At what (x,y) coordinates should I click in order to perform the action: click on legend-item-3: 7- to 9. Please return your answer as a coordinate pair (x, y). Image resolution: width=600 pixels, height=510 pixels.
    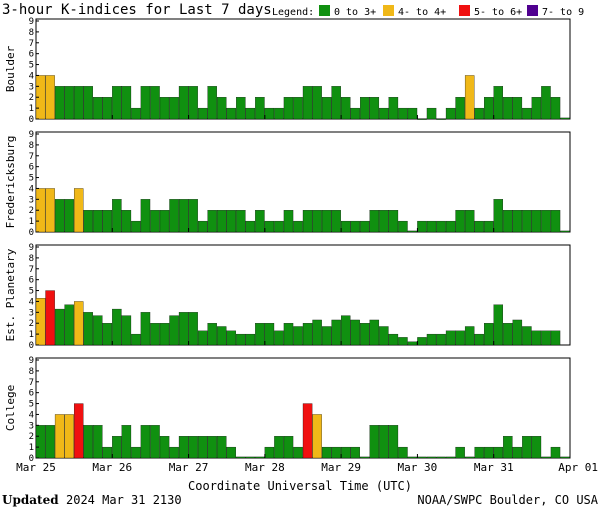
    Looking at the image, I should click on (563, 12).